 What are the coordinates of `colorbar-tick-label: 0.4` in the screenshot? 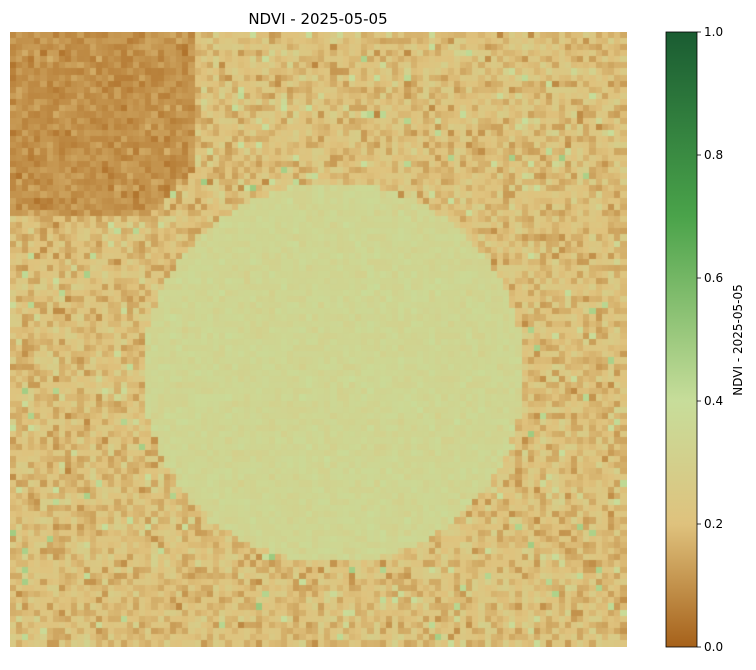 It's located at (713, 401).